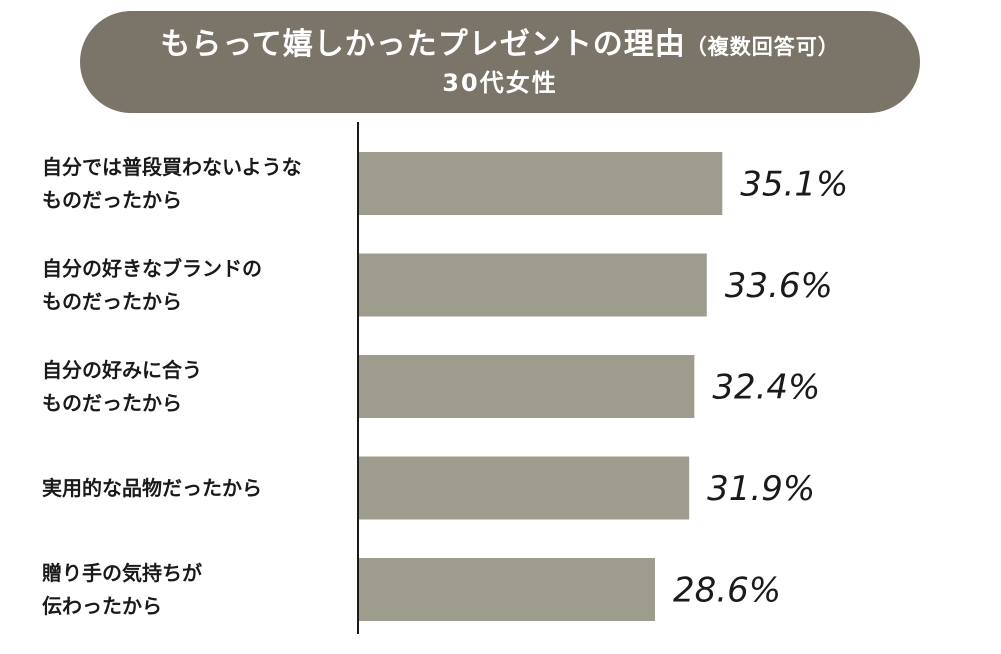 This screenshot has height=654, width=1001. What do you see at coordinates (727, 591) in the screenshot?
I see `value-label-4: 28.6%` at bounding box center [727, 591].